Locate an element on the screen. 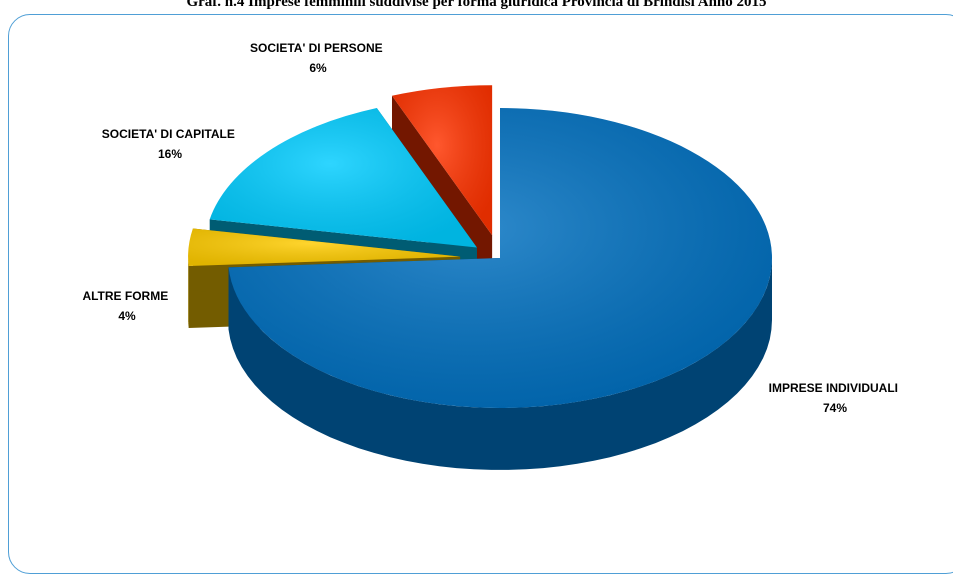  slice-label-societa-di-persone: SOCIETA' DI PERSONE 6% is located at coordinates (318, 58).